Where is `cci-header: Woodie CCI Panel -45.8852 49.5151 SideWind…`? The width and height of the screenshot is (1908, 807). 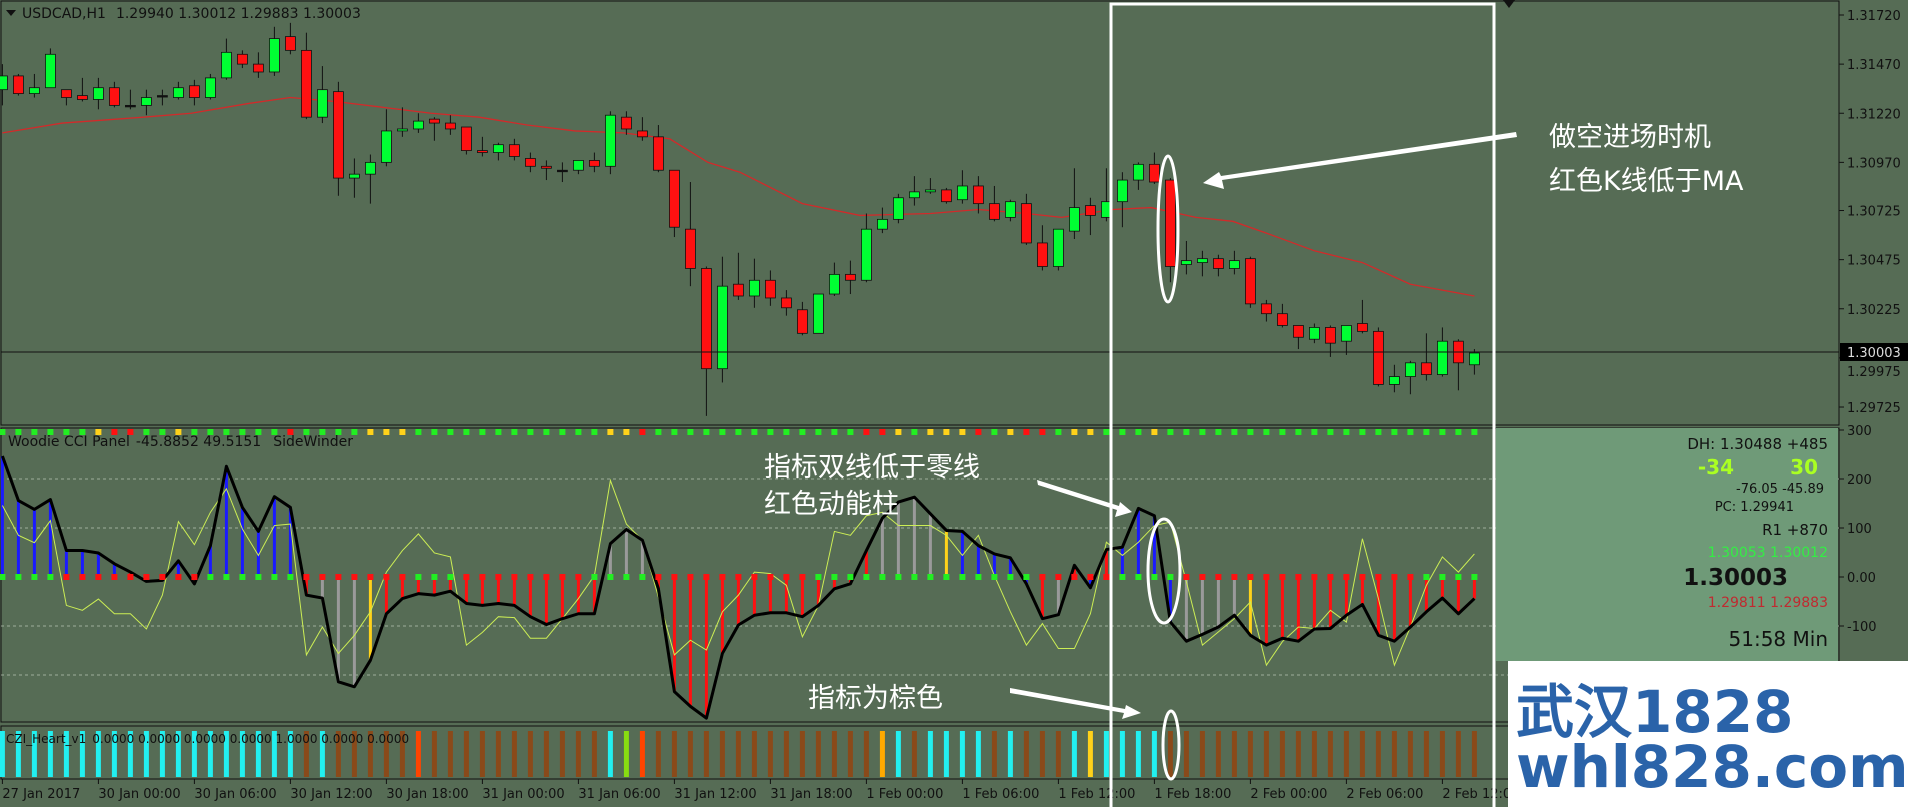 cci-header: Woodie CCI Panel -45.8852 49.5151 SideWind… is located at coordinates (180, 442).